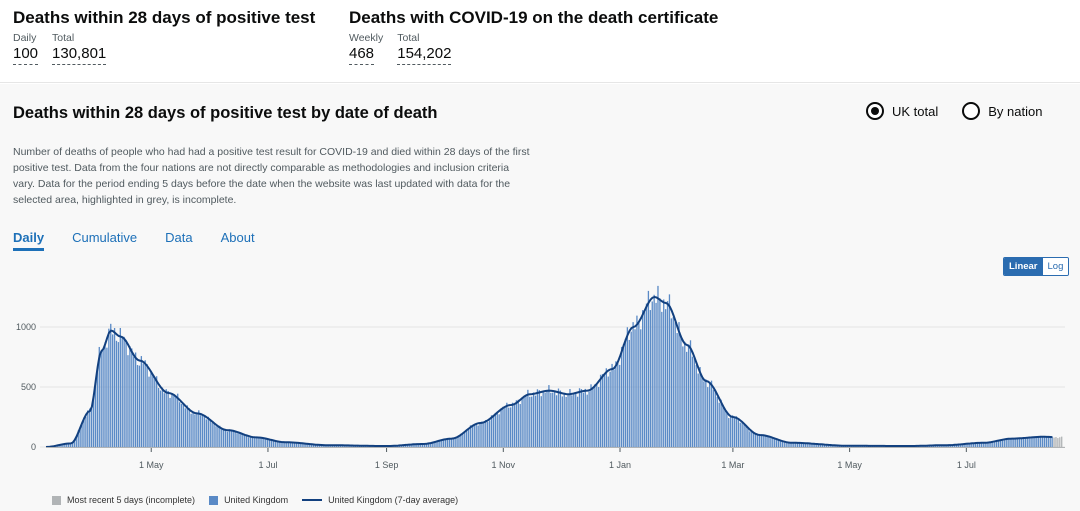  I want to click on radio-circle-icon, so click(875, 111).